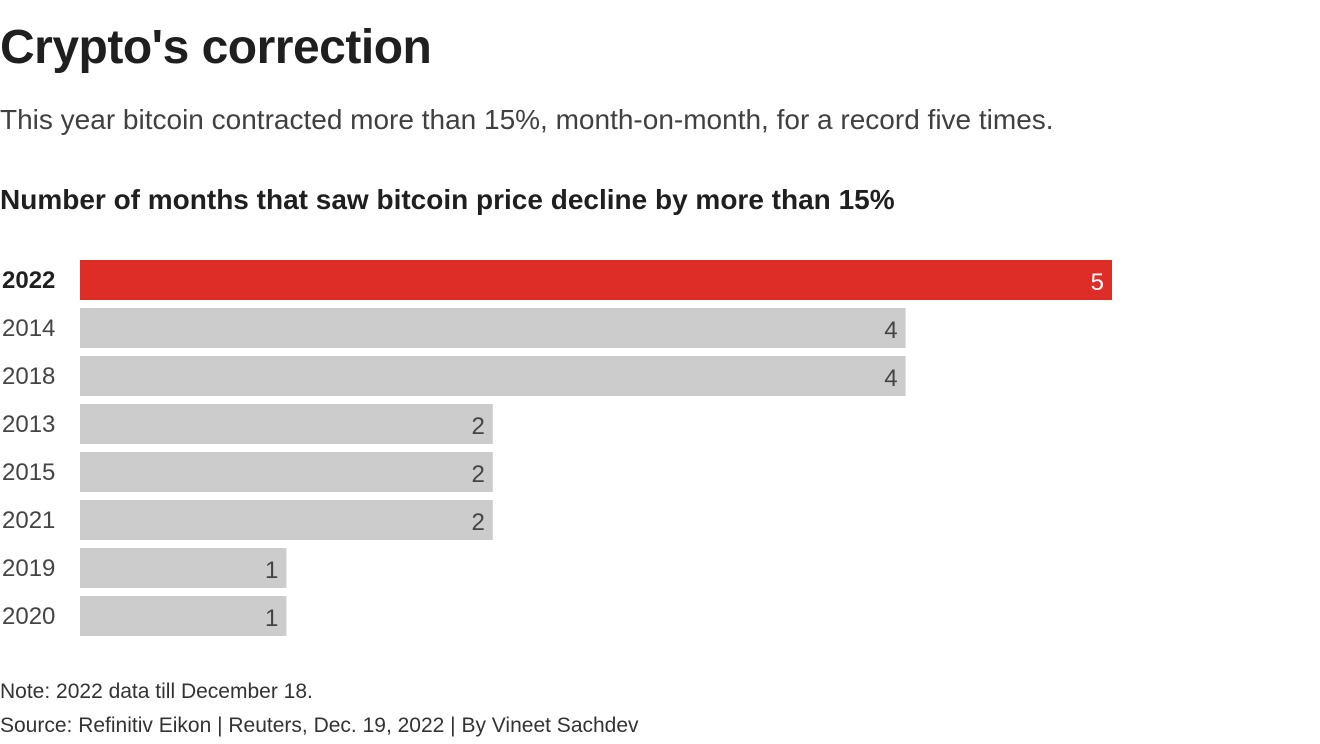  I want to click on bar-2015, so click(286, 472).